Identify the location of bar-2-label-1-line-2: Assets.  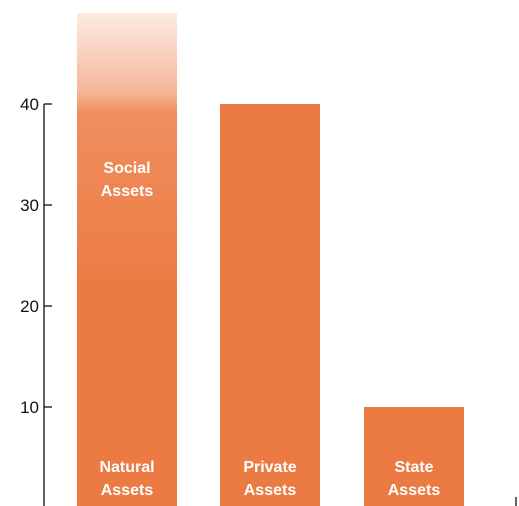
(270, 490).